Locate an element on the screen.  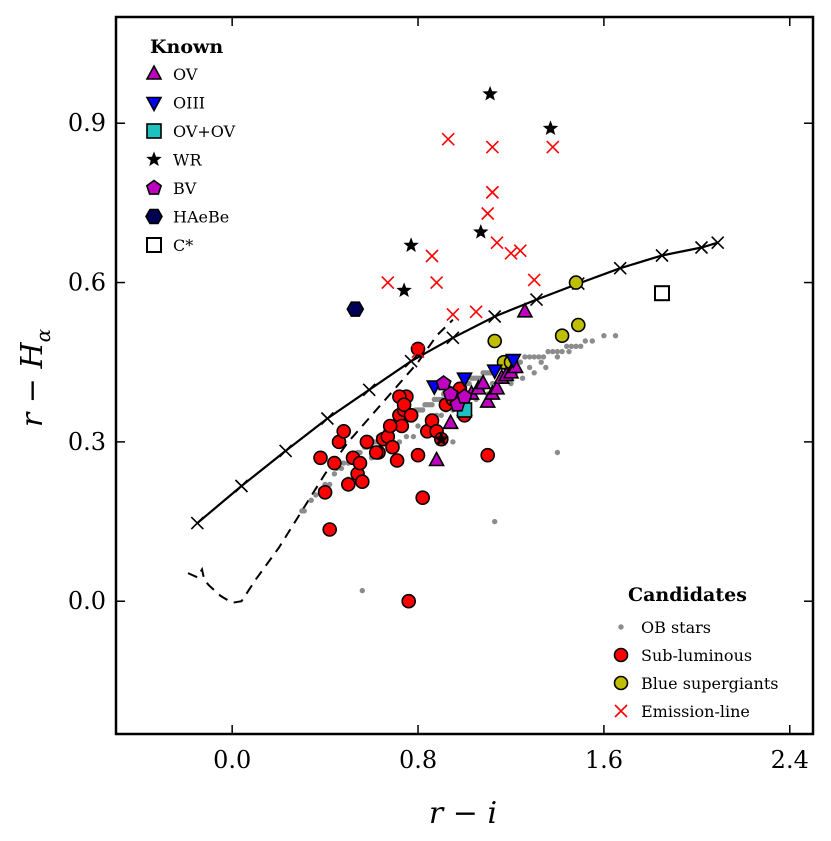
x-tick-label: 0.8 is located at coordinates (418, 760).